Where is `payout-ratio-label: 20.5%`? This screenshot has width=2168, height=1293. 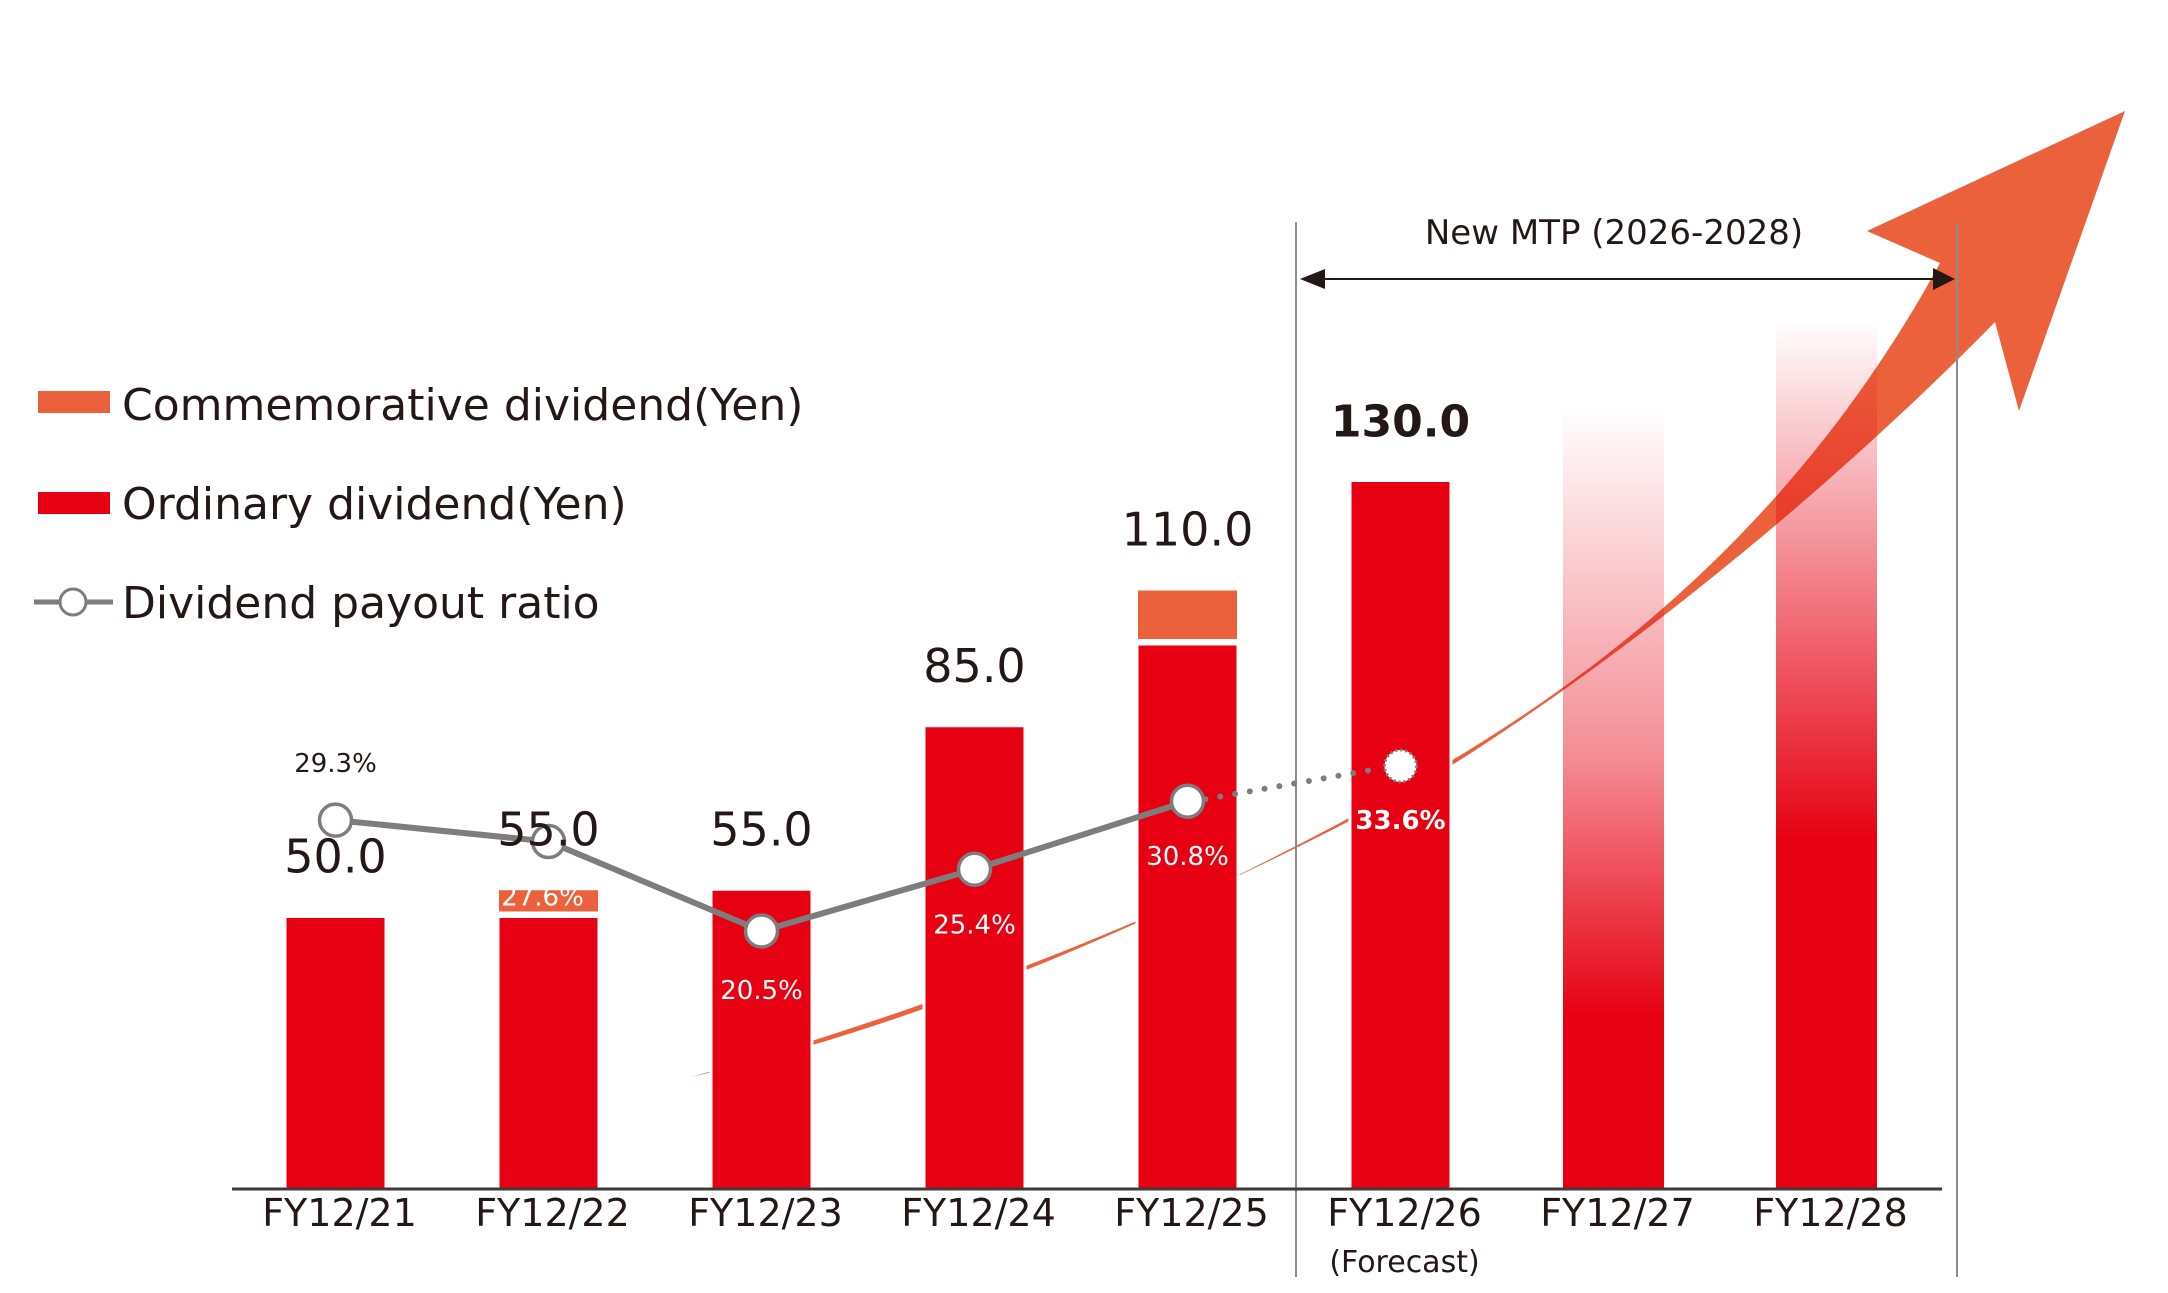
payout-ratio-label: 20.5% is located at coordinates (761, 991).